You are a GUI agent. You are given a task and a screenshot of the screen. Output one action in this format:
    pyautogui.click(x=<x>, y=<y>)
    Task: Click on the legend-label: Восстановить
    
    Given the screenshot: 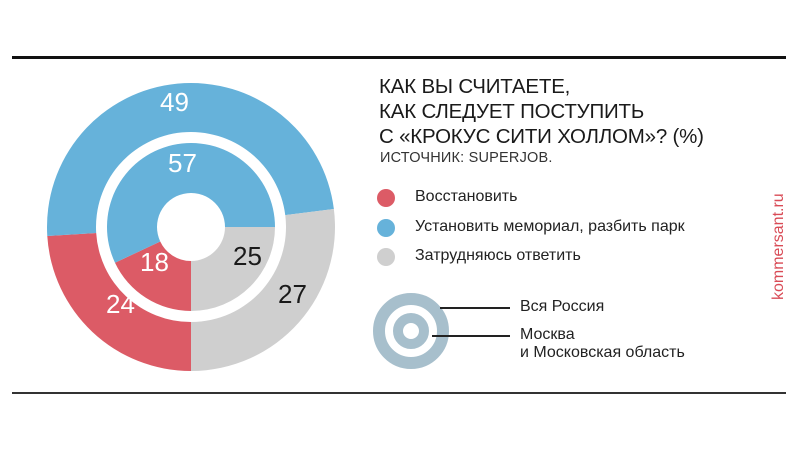 What is the action you would take?
    pyautogui.click(x=466, y=196)
    